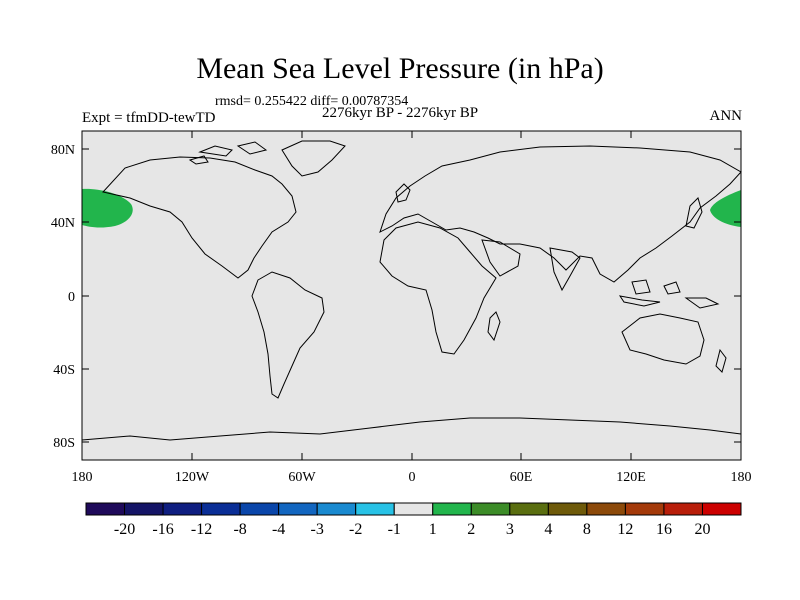 The height and width of the screenshot is (600, 800). I want to click on stats-label: rmsd= 0.255422 diff= 0.00787354, so click(312, 101).